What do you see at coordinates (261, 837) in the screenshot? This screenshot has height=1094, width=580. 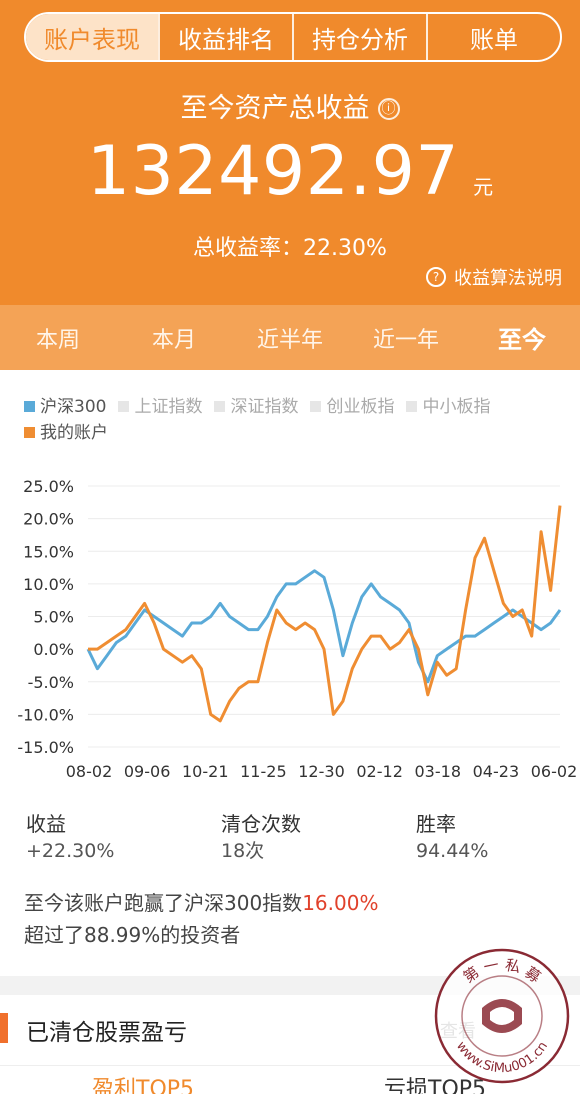 I see `stat-clearance-count: 清仓次数 18次` at bounding box center [261, 837].